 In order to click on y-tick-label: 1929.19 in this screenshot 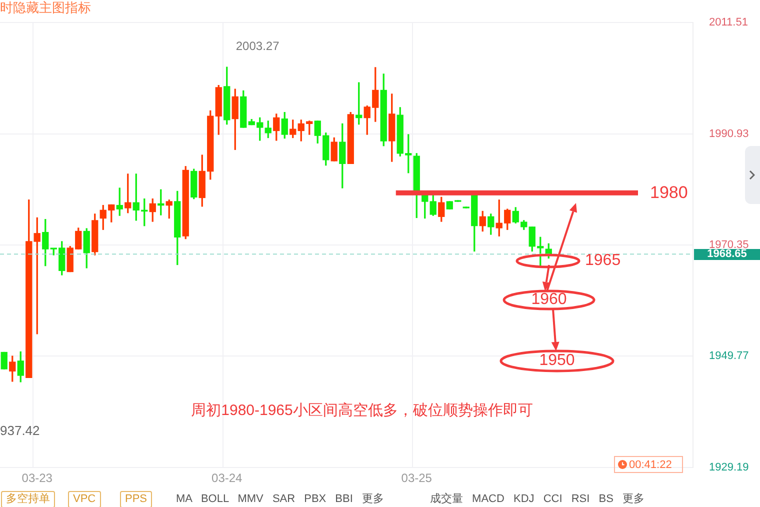, I will do `click(729, 467)`.